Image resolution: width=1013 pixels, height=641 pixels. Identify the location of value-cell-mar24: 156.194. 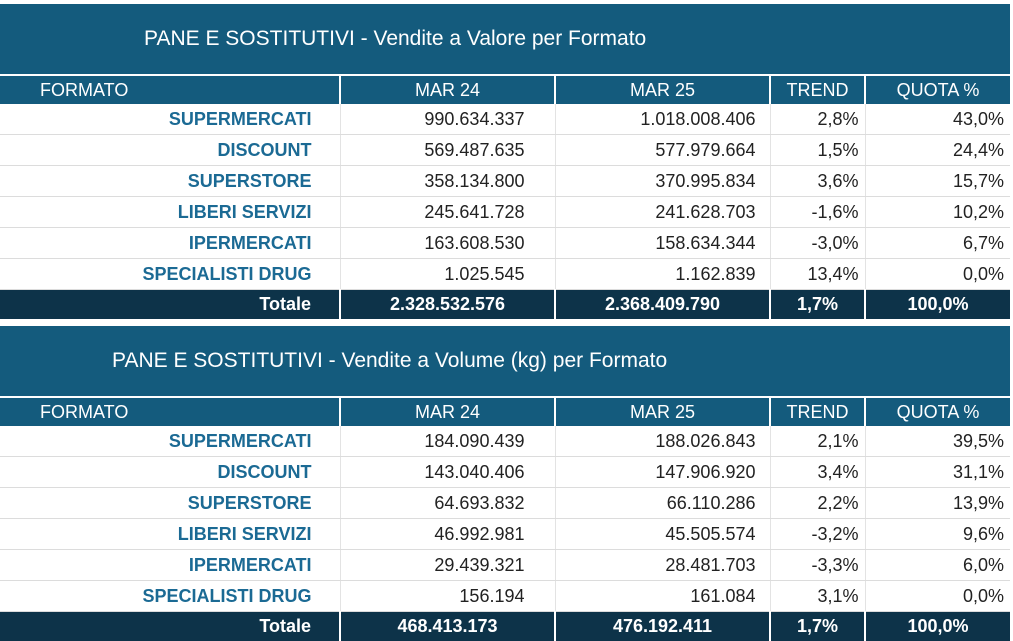
(447, 596).